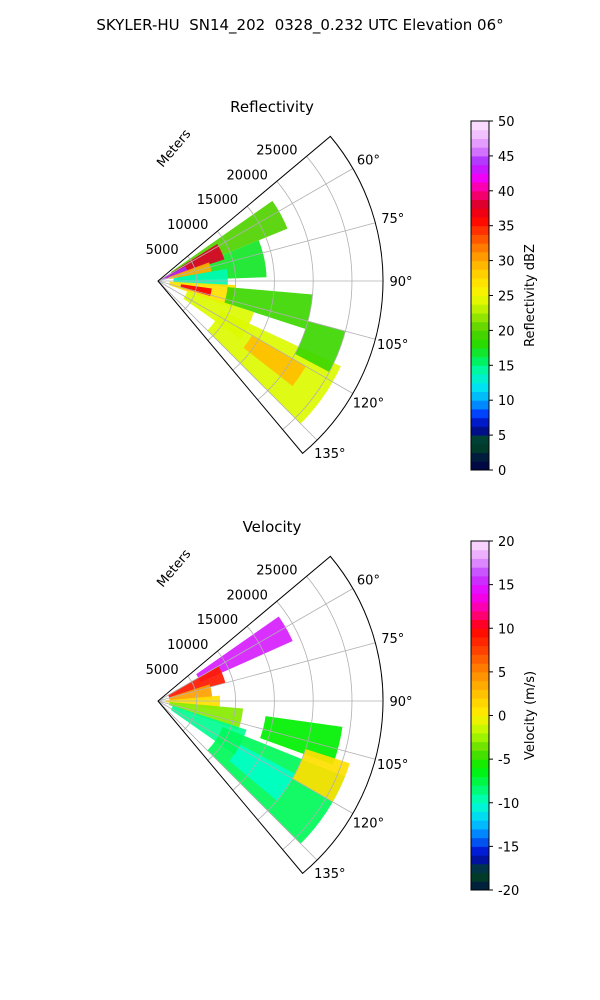 Image resolution: width=600 pixels, height=1000 pixels. I want to click on radial-axis-label: Meters, so click(174, 569).